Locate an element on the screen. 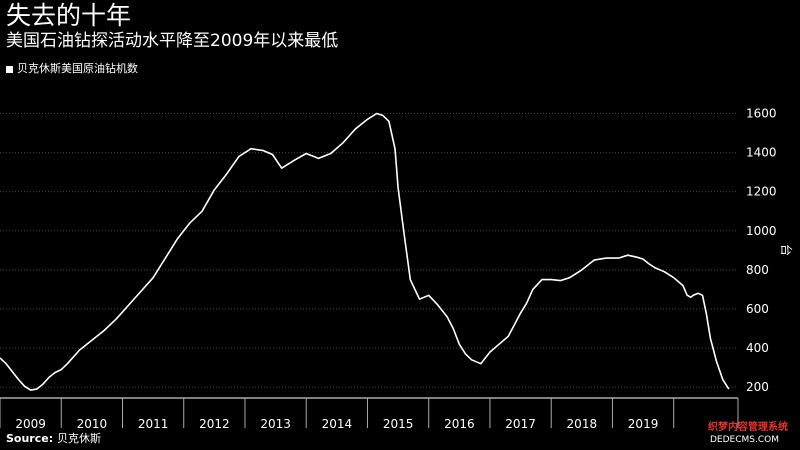 The height and width of the screenshot is (450, 800). x-tick-label: 2013 is located at coordinates (275, 424).